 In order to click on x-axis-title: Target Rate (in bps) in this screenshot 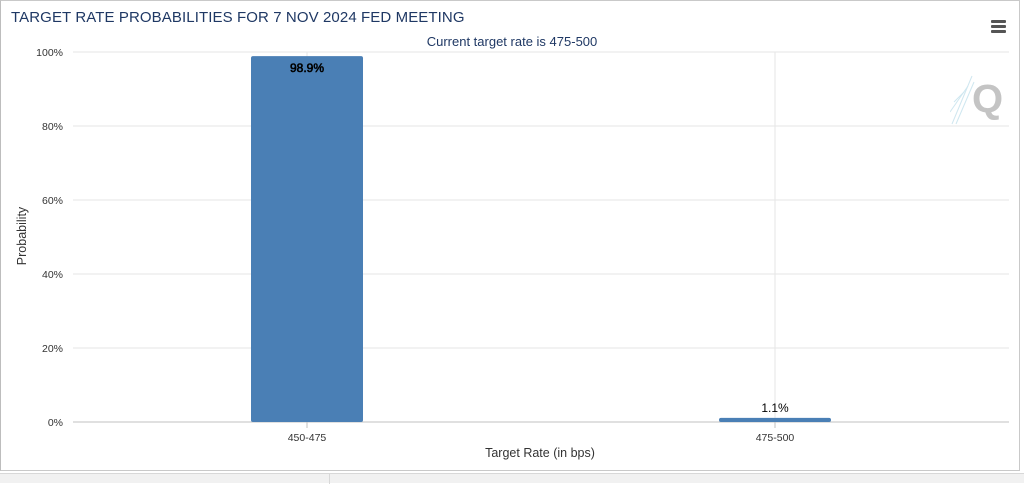, I will do `click(540, 453)`.